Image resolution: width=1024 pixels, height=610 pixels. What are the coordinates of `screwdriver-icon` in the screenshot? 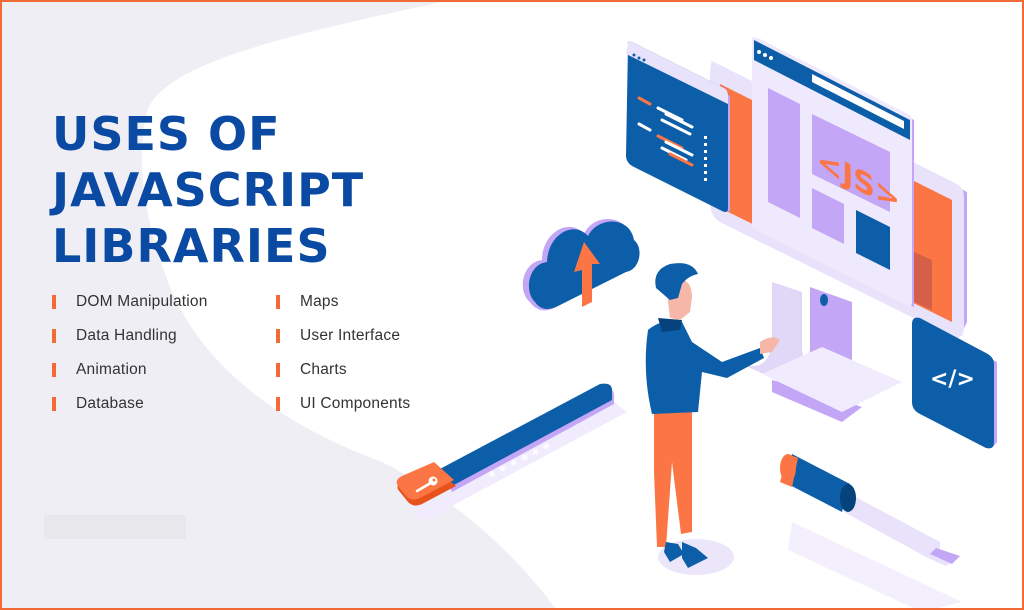 It's located at (871, 531).